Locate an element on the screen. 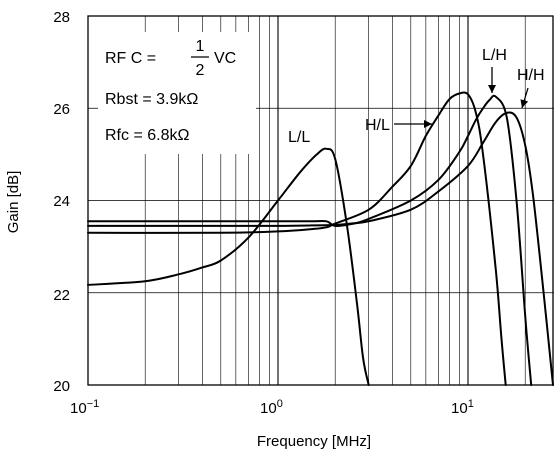 This screenshot has height=455, width=554. series-label-h-l: H/L is located at coordinates (377, 125).